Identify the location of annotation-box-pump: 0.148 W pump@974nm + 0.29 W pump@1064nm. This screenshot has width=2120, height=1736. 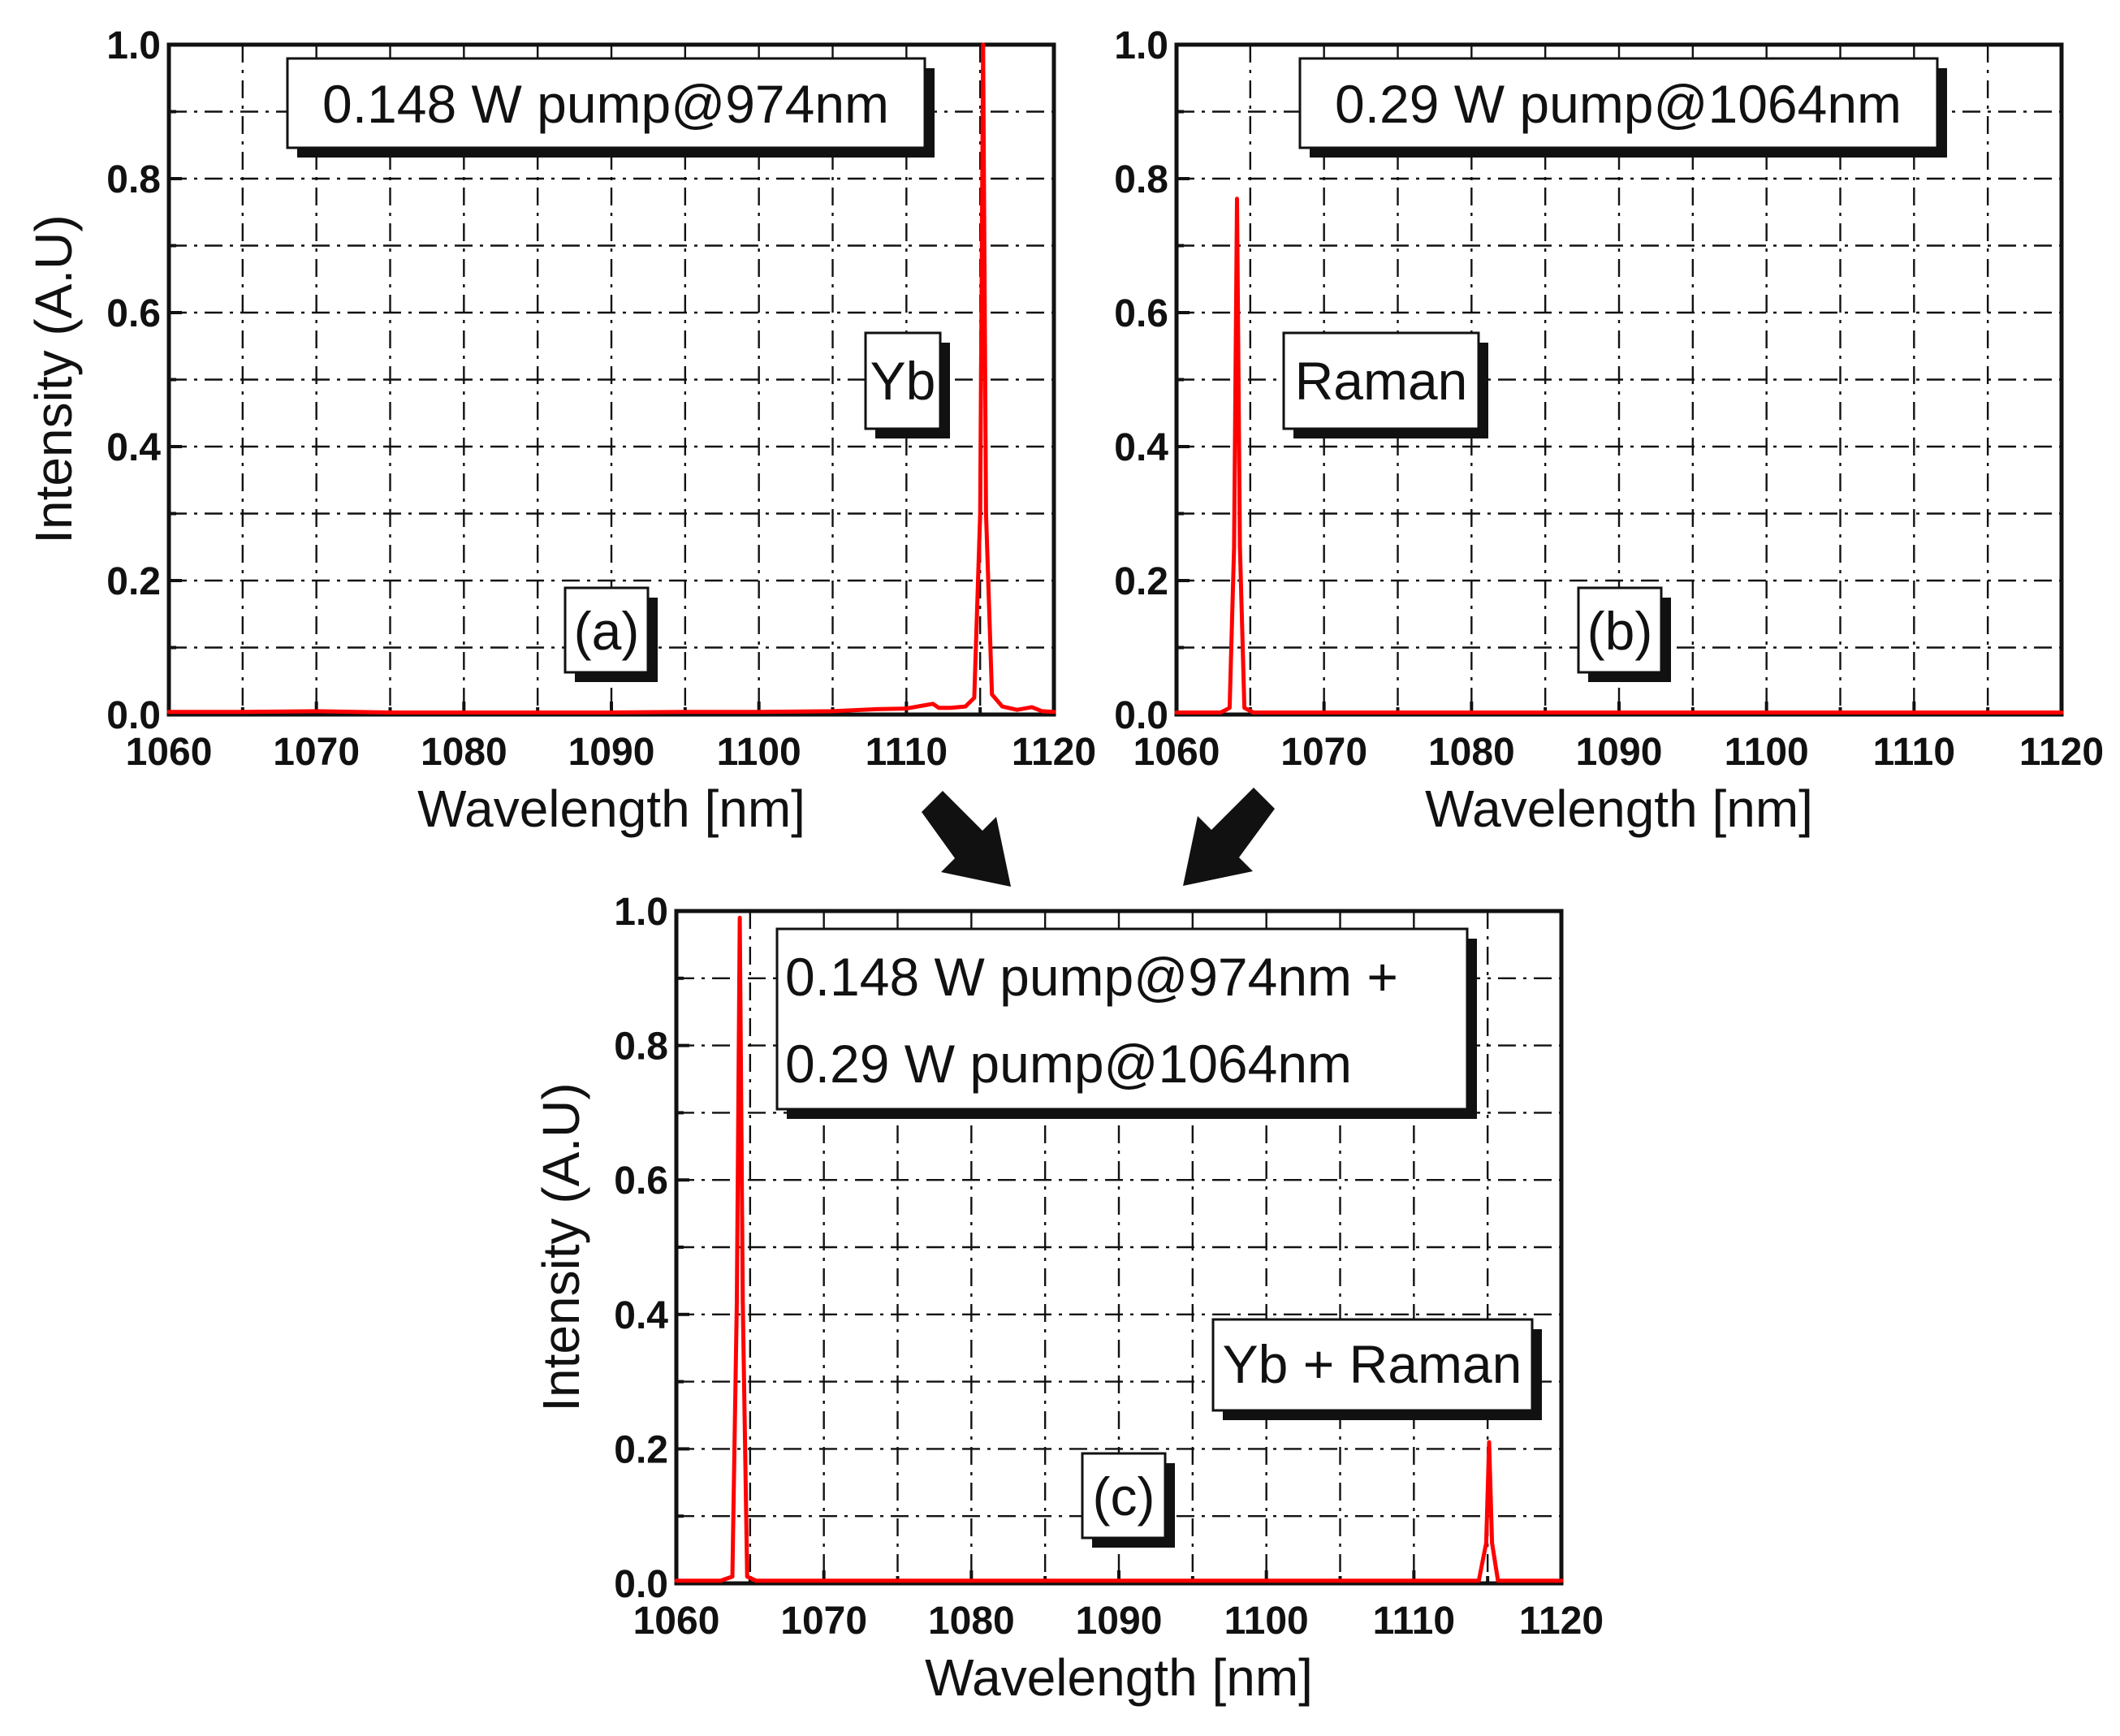
(1126, 1023).